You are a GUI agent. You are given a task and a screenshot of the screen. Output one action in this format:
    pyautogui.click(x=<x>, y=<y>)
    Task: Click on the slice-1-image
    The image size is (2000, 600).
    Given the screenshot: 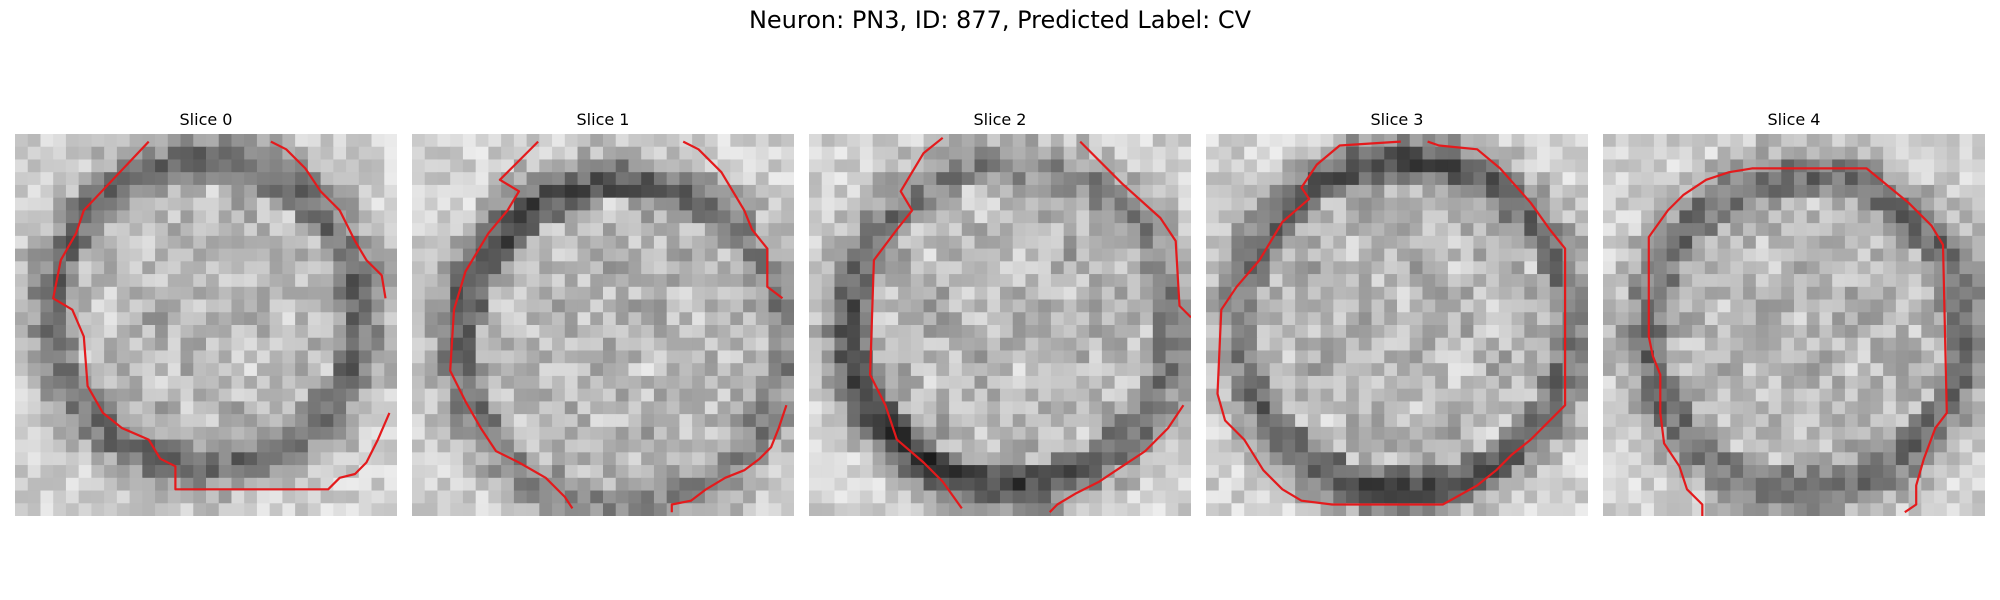 What is the action you would take?
    pyautogui.click(x=603, y=325)
    